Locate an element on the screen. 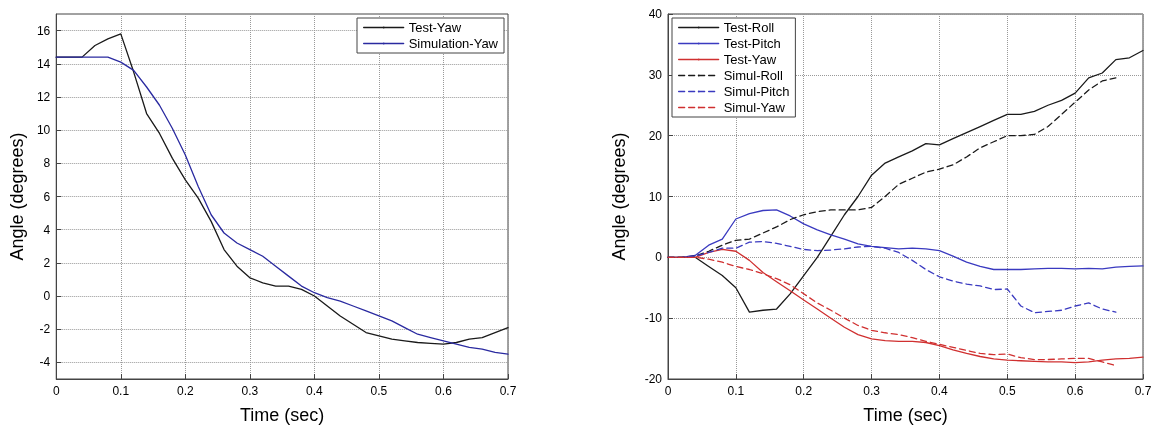  y-tick-label: -4 is located at coordinates (45, 362).